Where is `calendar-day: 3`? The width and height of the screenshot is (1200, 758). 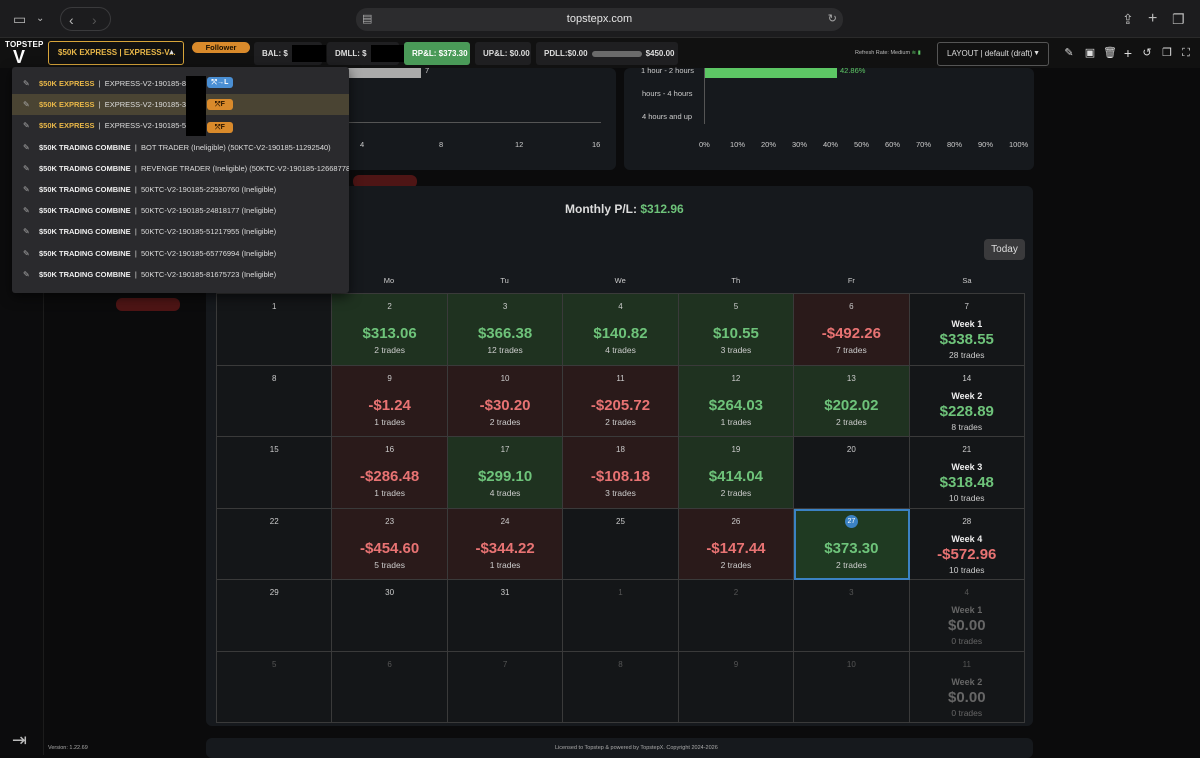
calendar-day: 3 is located at coordinates (852, 616).